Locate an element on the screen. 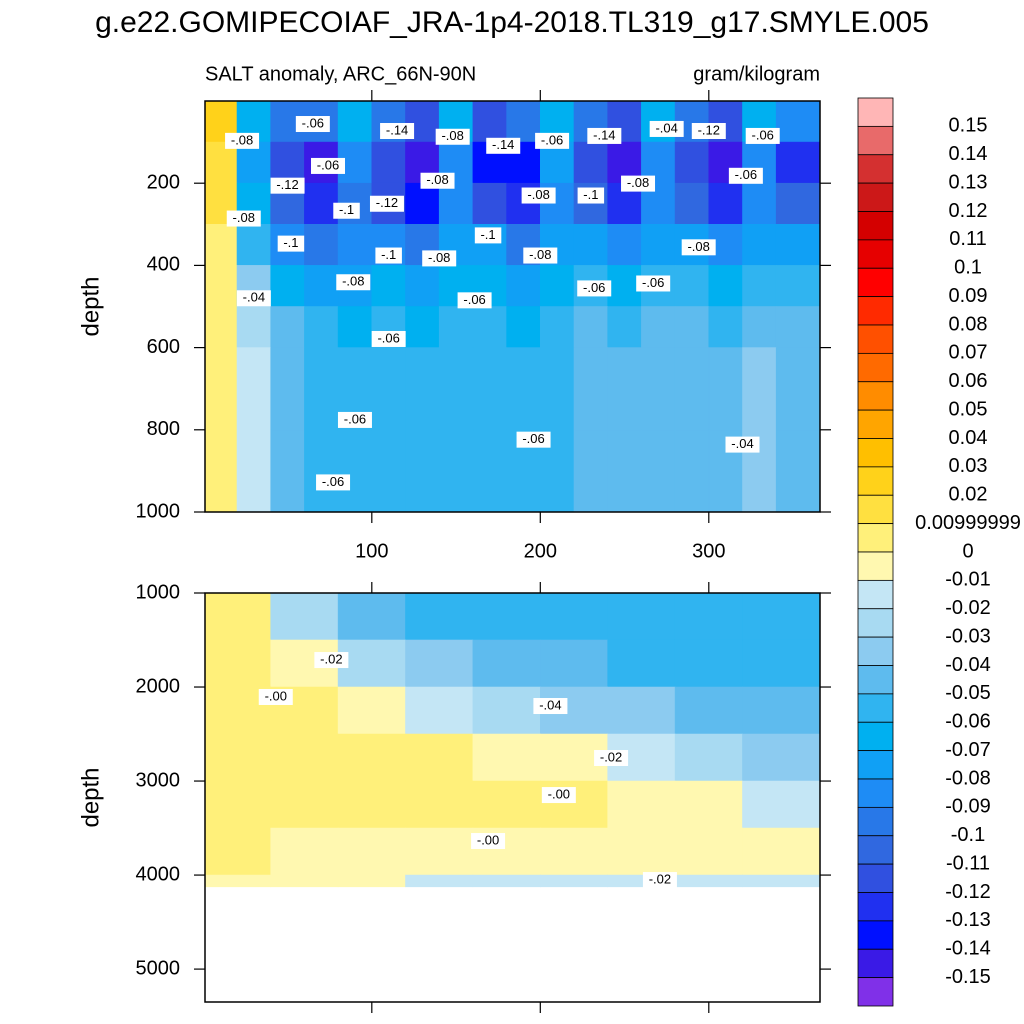  colorbar-label: -0.12 is located at coordinates (968, 892).